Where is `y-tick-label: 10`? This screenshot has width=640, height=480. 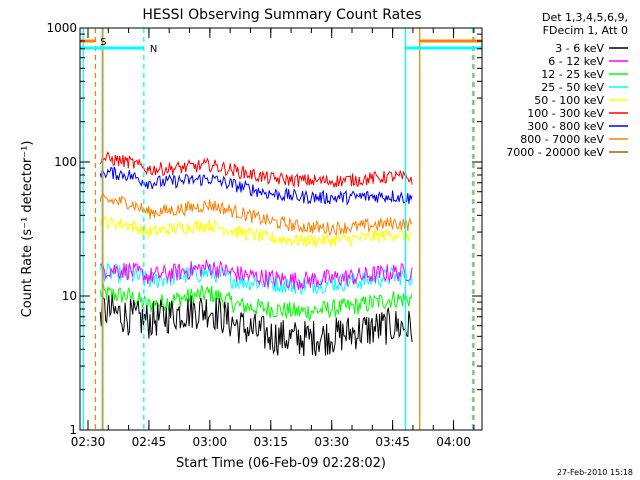 y-tick-label: 10 is located at coordinates (69, 296).